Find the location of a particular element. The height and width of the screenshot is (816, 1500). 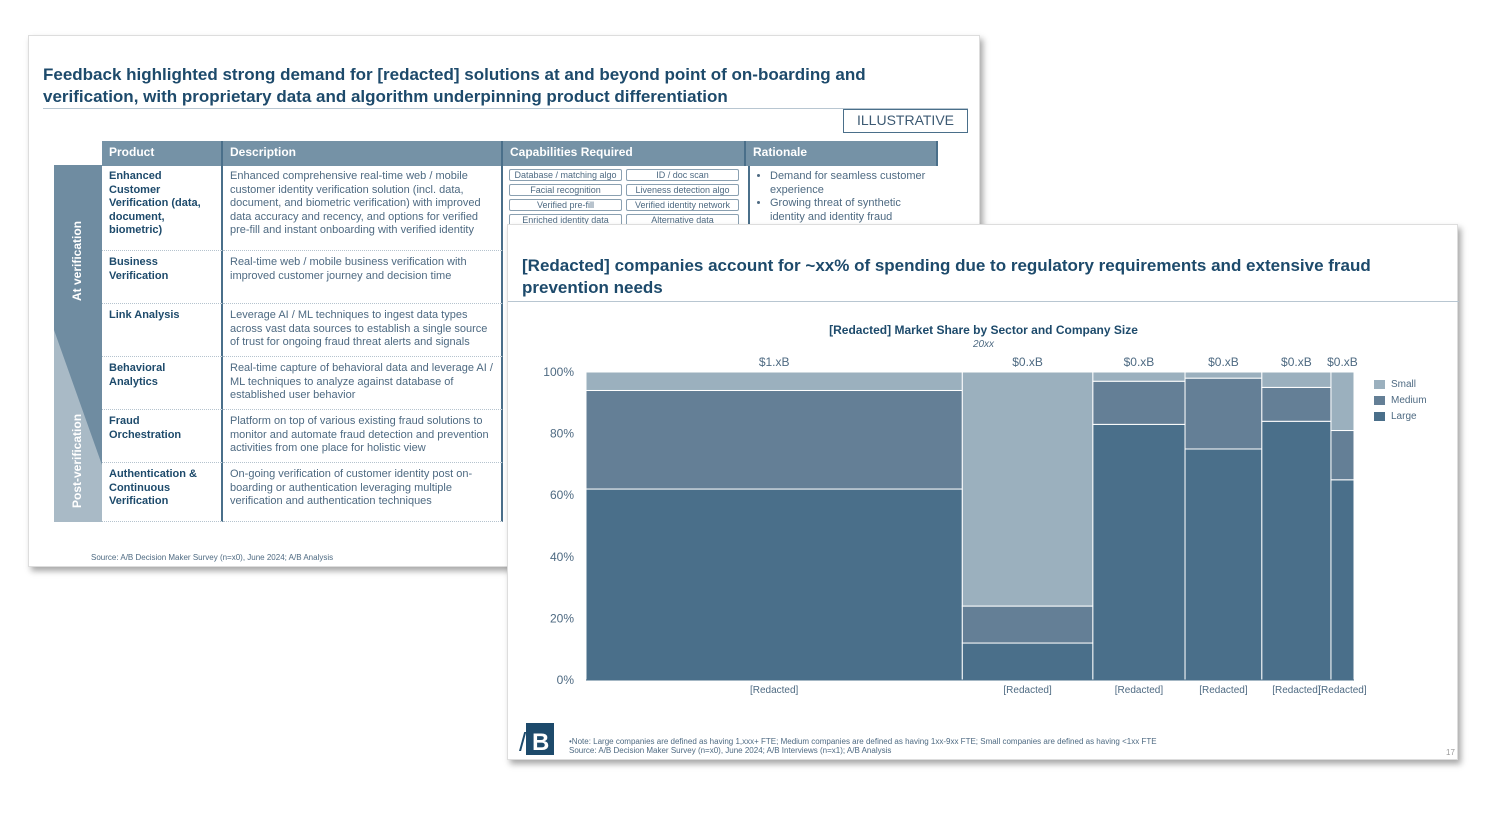

y-tick-label: 0% is located at coordinates (566, 680).